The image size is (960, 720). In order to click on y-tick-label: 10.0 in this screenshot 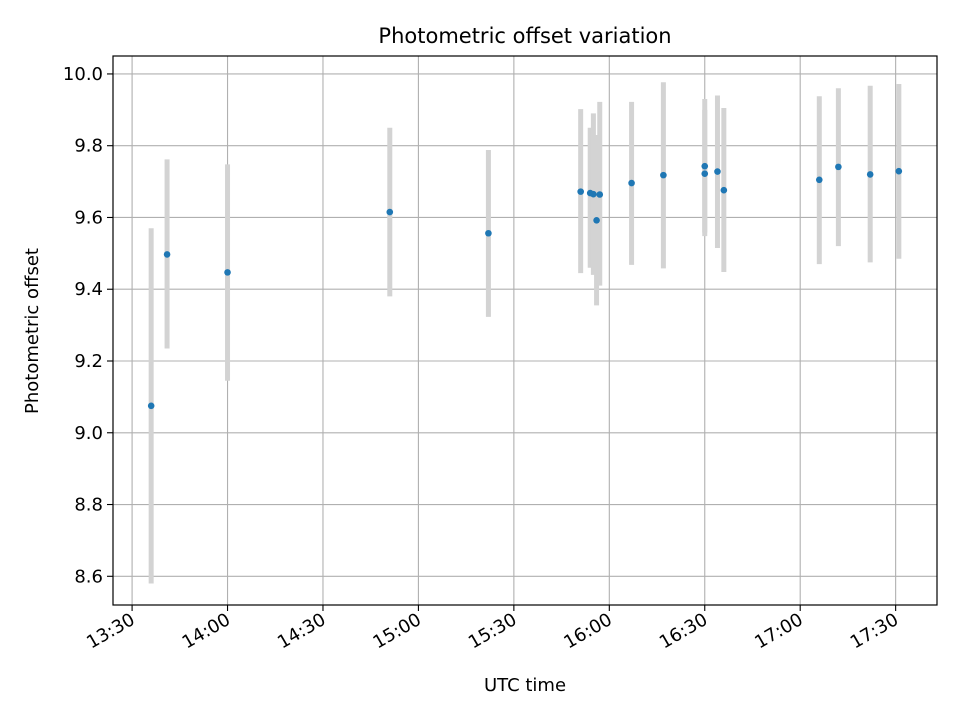, I will do `click(83, 74)`.